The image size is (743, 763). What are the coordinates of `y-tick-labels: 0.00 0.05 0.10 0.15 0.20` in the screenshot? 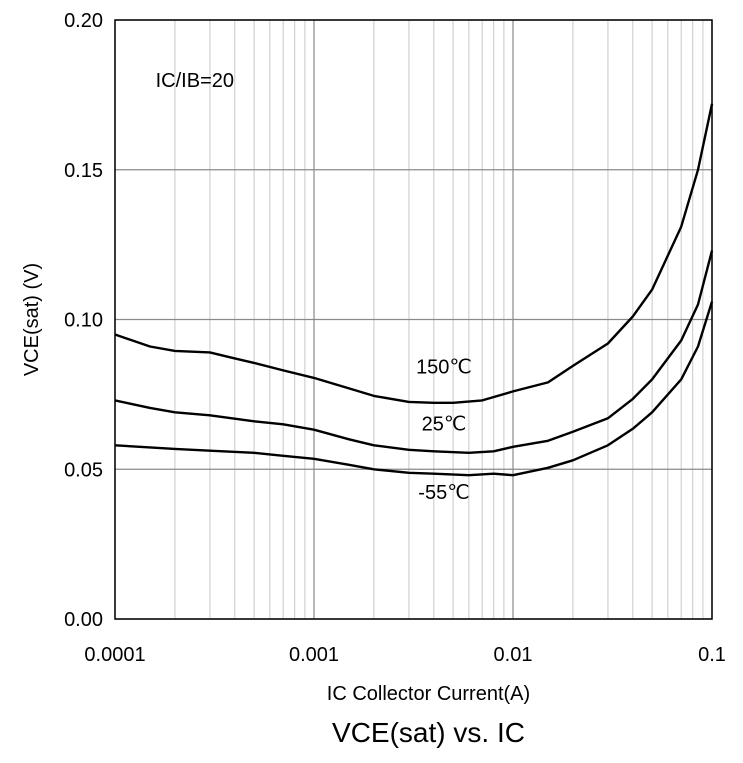 It's located at (83, 320).